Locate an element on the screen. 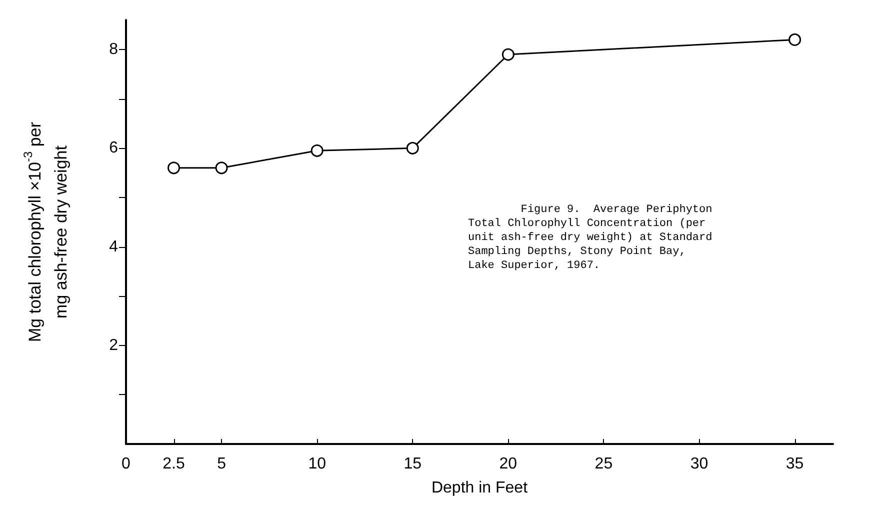 This screenshot has width=871, height=518. annotation: Figure 9. Average Periphyton Total Chlorophyll Concentration (per unit ash-free dry weight) at Standard Sampling Depths, Stony Point Bay, Lake Superior, 1967. is located at coordinates (590, 238).